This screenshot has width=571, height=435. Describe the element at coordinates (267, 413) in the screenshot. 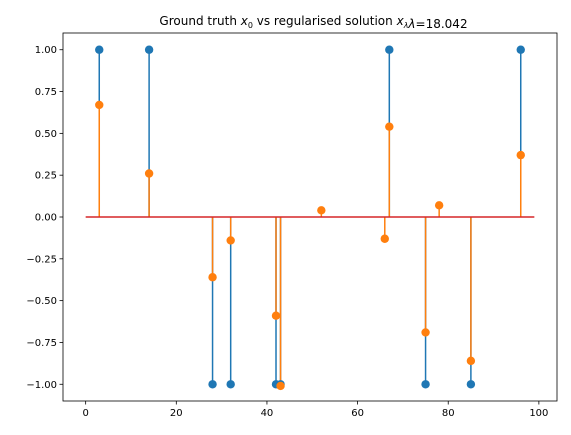

I see `x-tick-label: 40` at that location.